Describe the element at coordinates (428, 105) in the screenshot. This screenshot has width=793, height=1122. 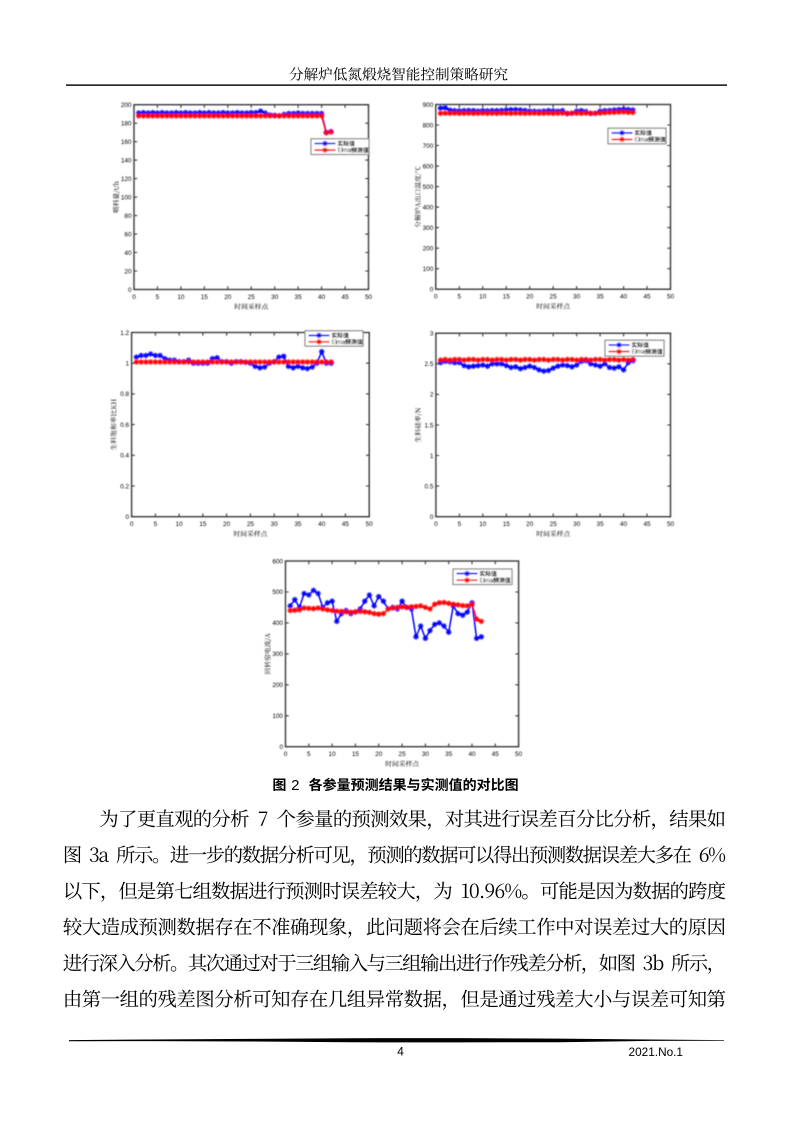
I see `svg-text: 900` at that location.